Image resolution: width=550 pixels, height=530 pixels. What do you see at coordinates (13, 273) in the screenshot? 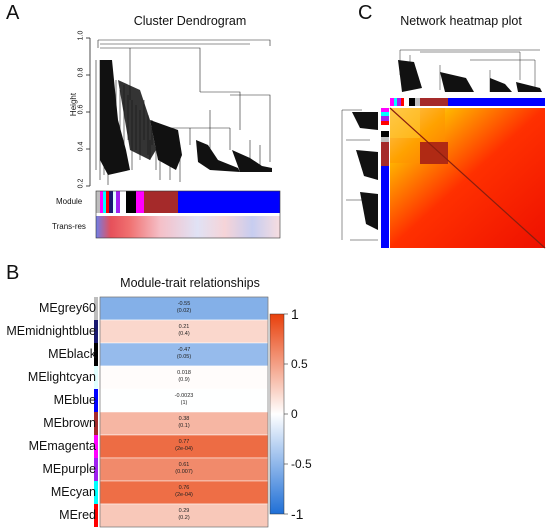
I see `panel-b-label: B` at bounding box center [13, 273].